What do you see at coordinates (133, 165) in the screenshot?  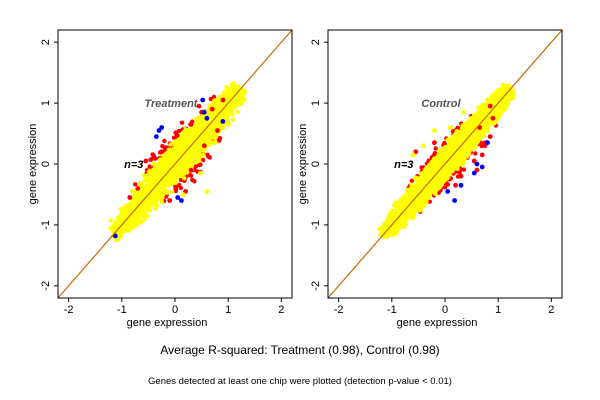 I see `treatment-sample-count: n=3` at bounding box center [133, 165].